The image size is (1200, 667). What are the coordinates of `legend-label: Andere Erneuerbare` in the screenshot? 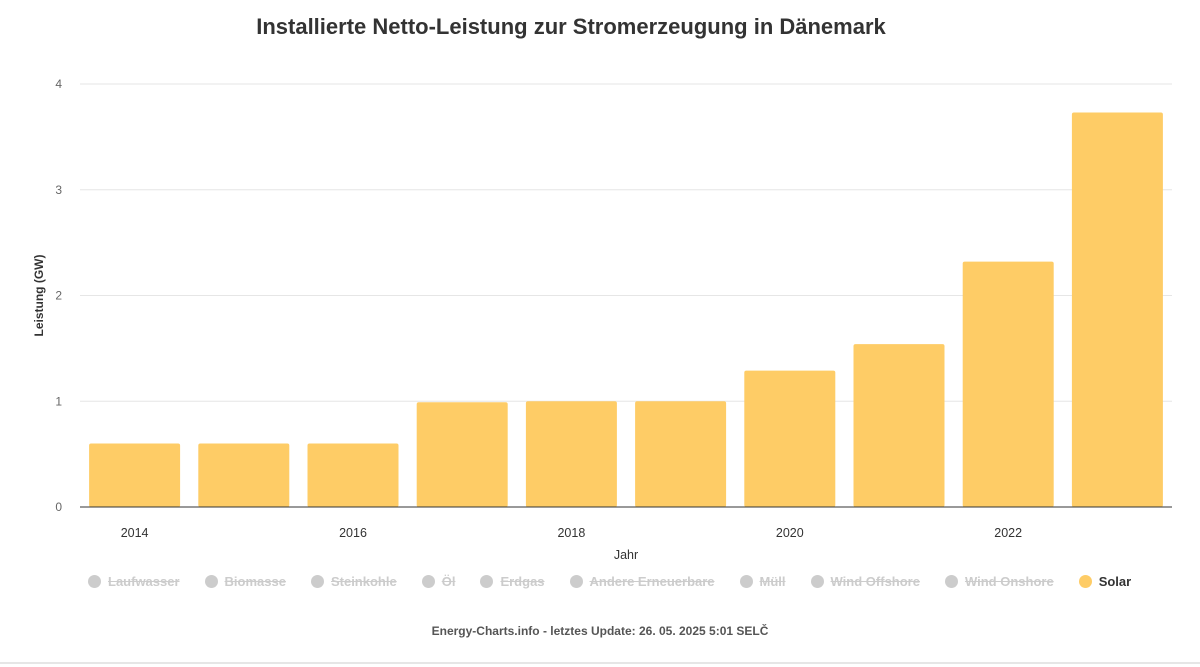 It's located at (652, 581).